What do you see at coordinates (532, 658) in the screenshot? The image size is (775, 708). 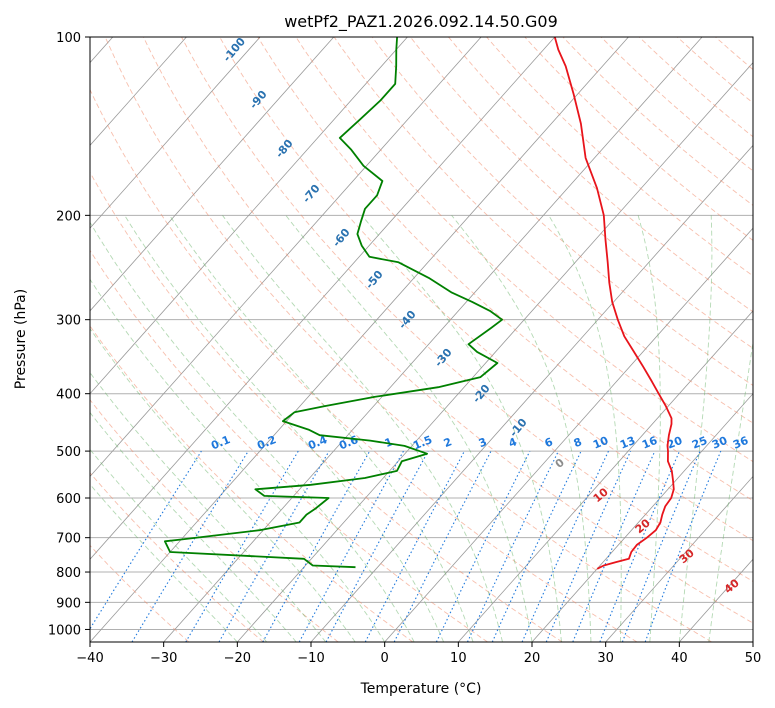 I see `x-tick-label: 20` at bounding box center [532, 658].